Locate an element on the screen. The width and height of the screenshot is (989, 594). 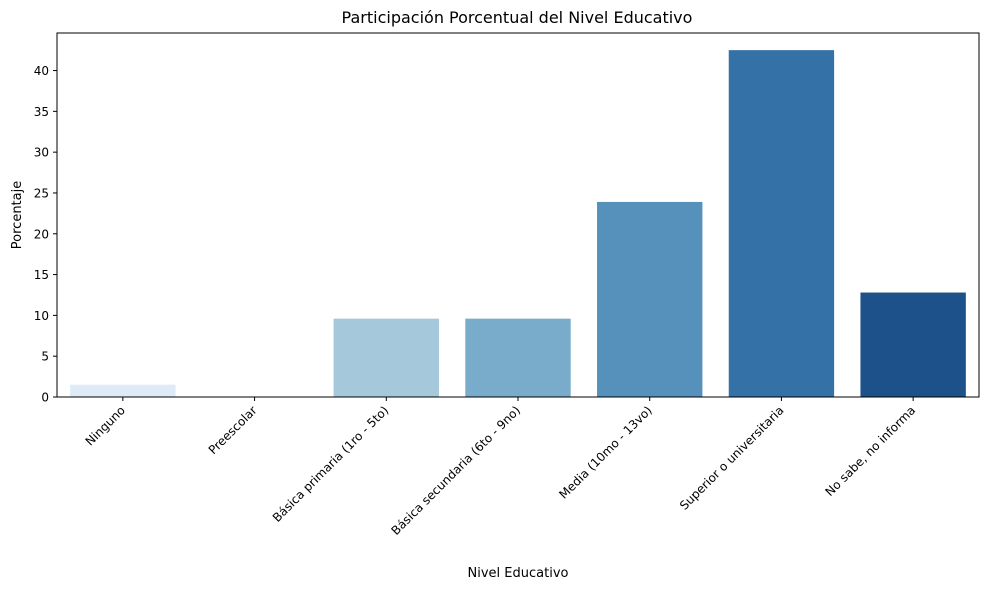
y-tick-label-1: 5 is located at coordinates (45, 357).